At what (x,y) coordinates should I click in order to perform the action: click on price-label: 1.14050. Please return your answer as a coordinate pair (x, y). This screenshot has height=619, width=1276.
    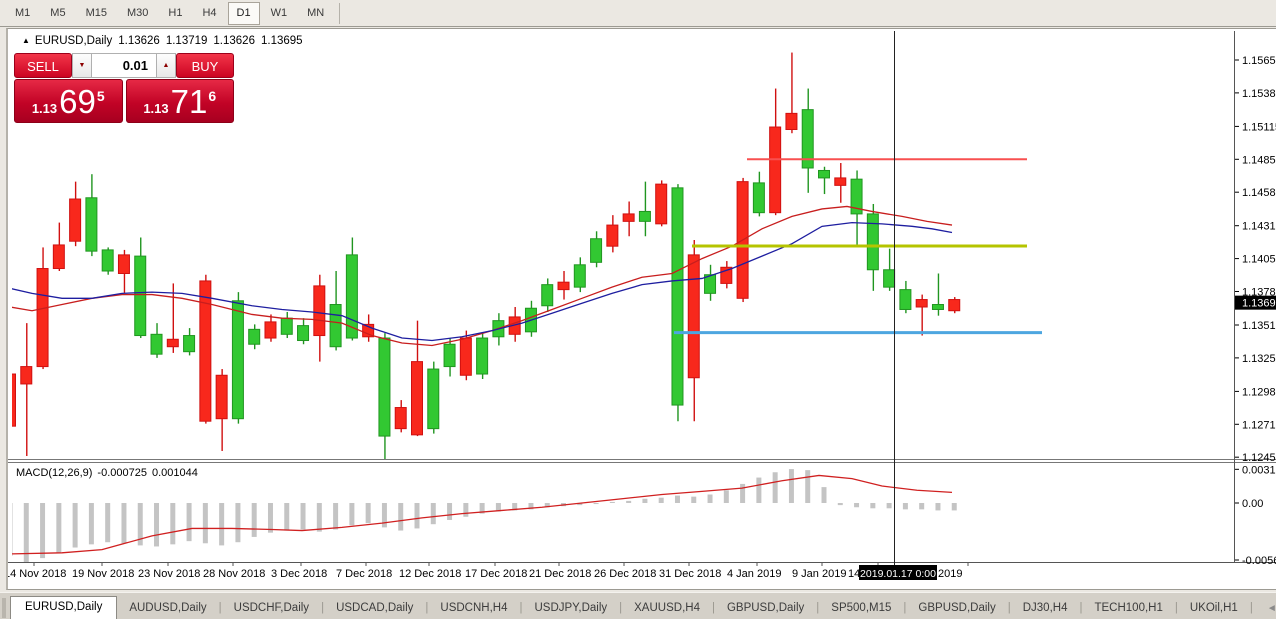
    Looking at the image, I should click on (1259, 260).